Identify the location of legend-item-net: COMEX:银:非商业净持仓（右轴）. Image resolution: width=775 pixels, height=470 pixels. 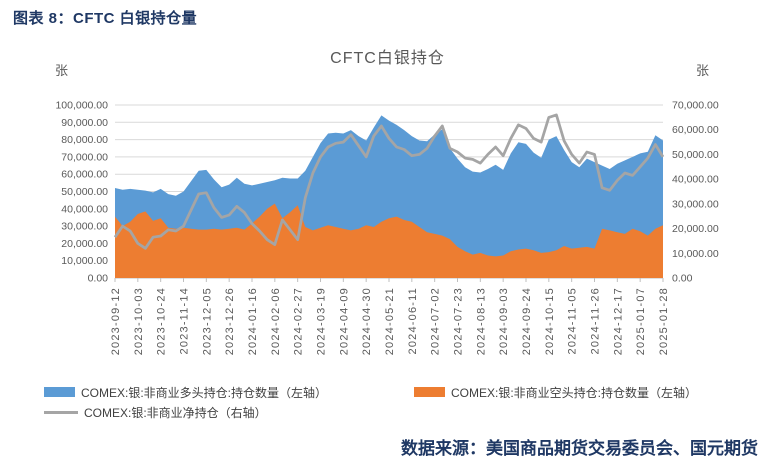
(155, 412).